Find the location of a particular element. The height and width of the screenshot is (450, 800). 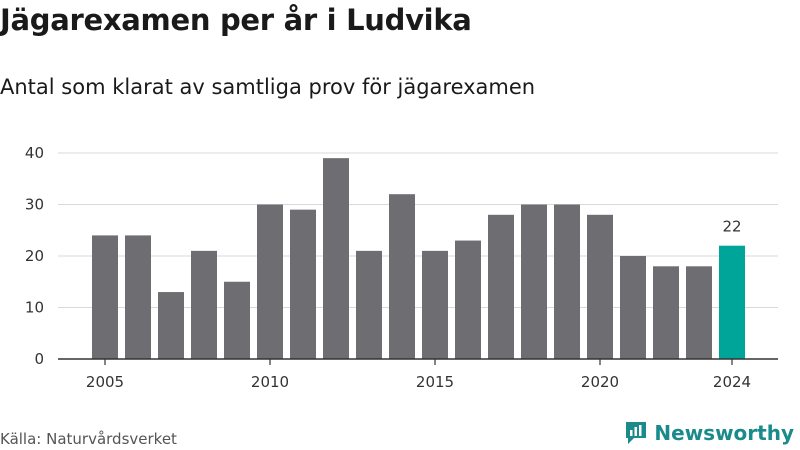

x-tick-label: 2005 is located at coordinates (105, 382).